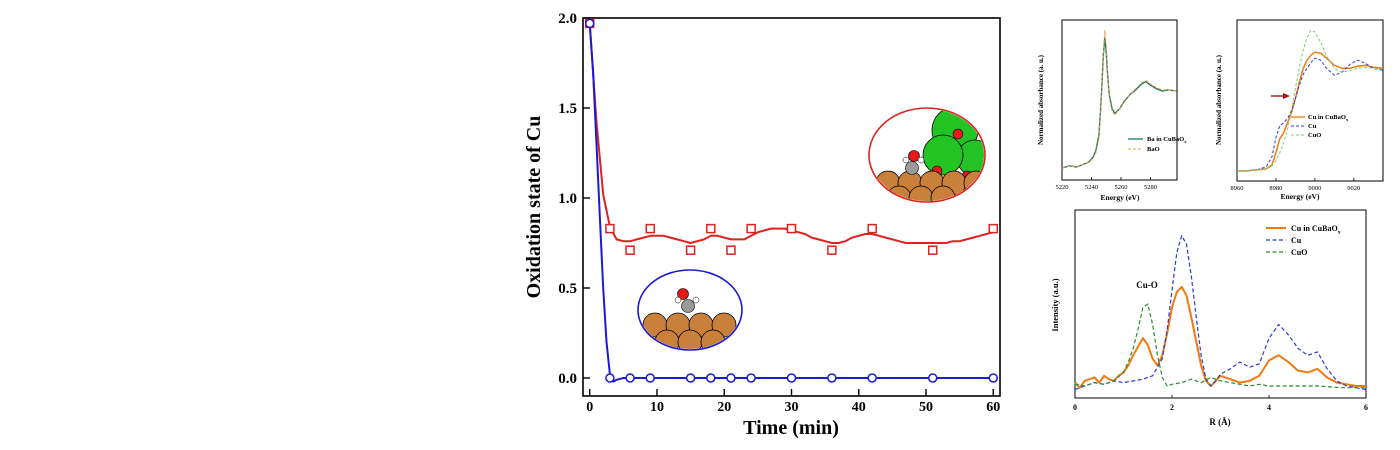 This screenshot has width=1400, height=450. Describe the element at coordinates (1366, 407) in the screenshot. I see `x-tick-label: 6` at that location.